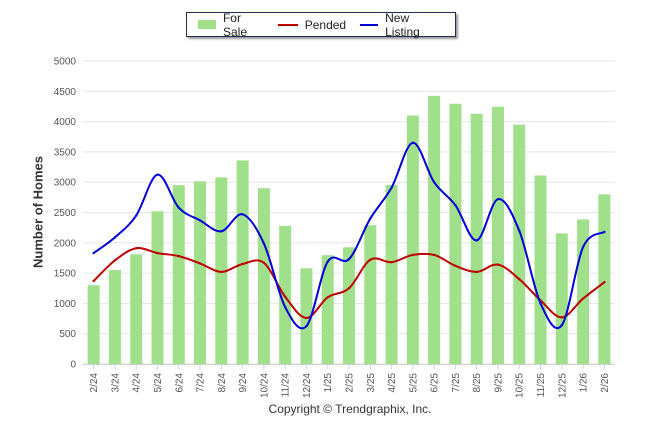  Describe the element at coordinates (369, 24) in the screenshot. I see `new-listing-swatch-icon` at that location.